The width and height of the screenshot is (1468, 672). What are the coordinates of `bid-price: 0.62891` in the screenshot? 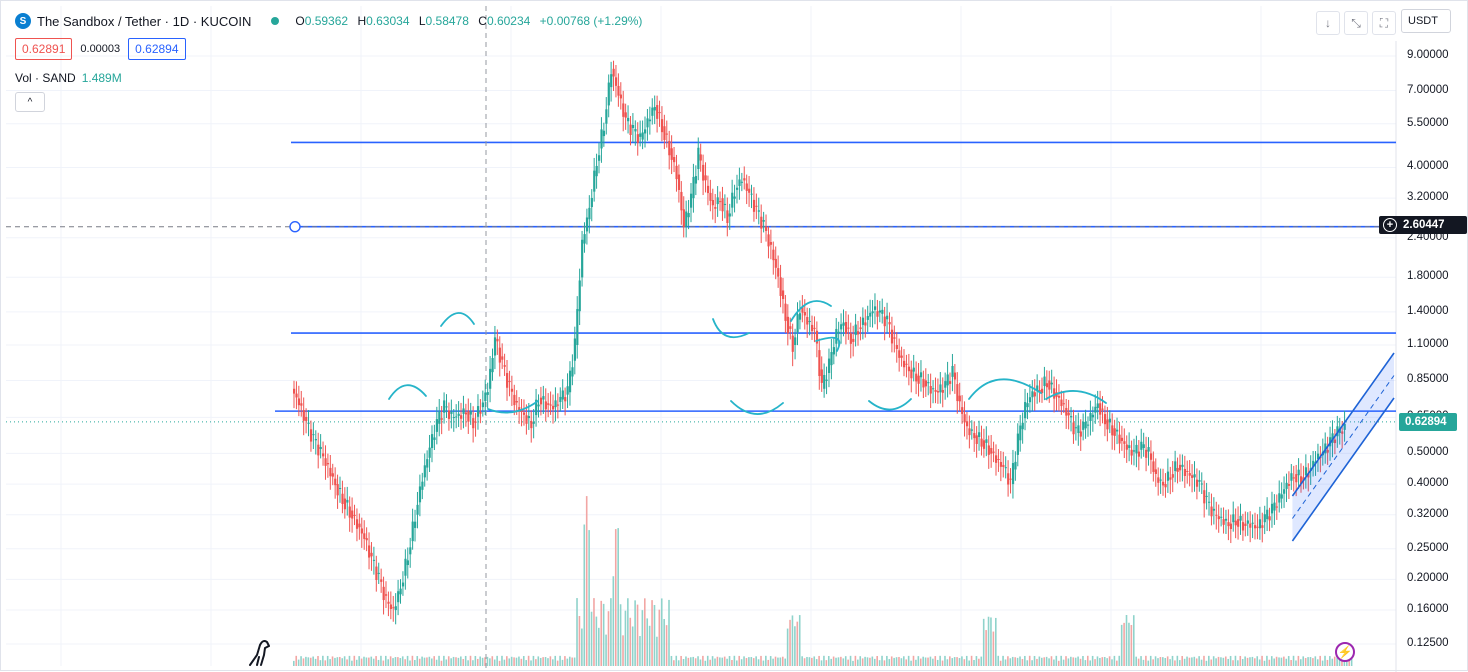 It's located at (44, 49).